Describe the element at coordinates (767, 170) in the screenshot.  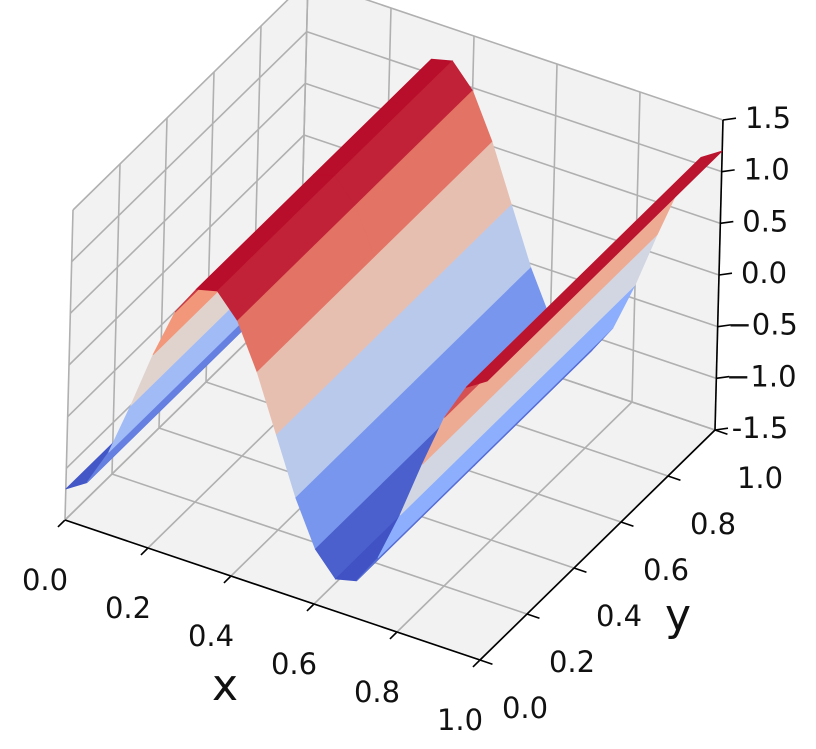
I see `z-tick-label: 1.0` at that location.